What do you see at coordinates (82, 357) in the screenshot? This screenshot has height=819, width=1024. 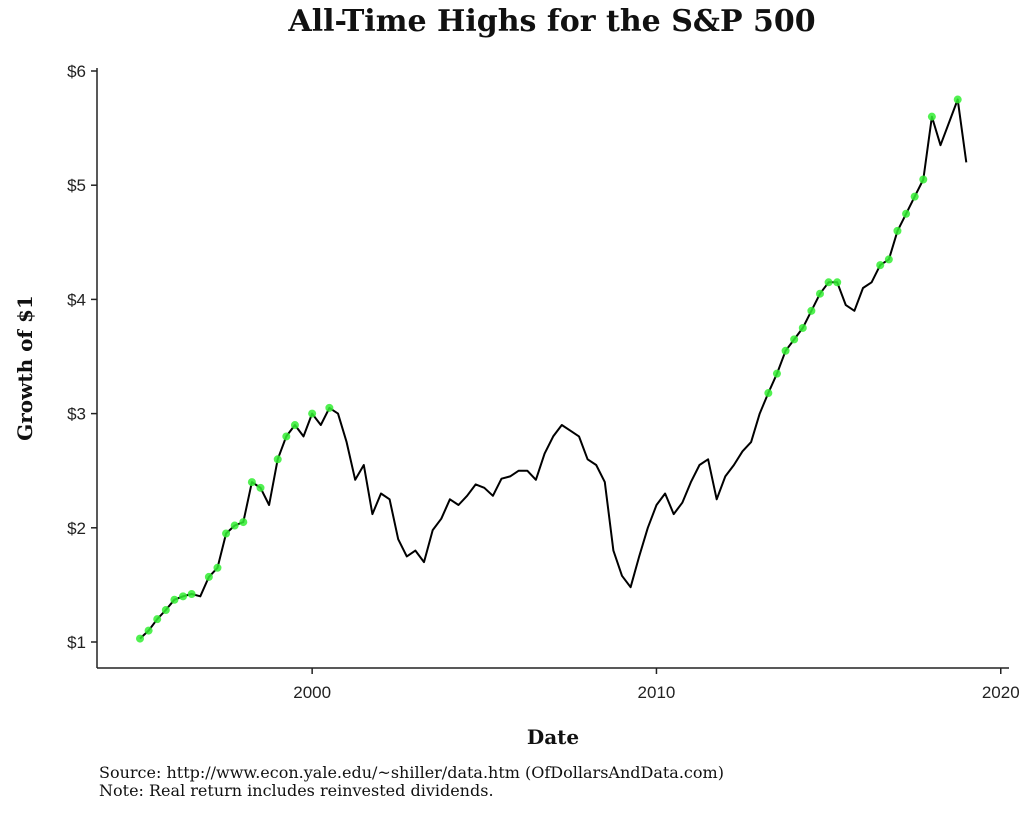 I see `y-ticks: $1 $2 $3 $4 $5 $6` at bounding box center [82, 357].